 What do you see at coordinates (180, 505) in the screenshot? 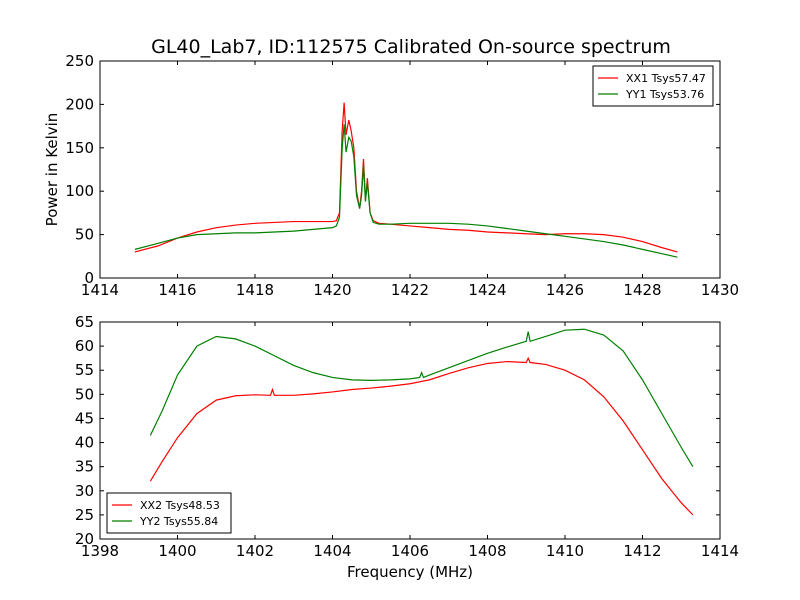
I see `legend-label: XX2 Tsys48.53` at bounding box center [180, 505].